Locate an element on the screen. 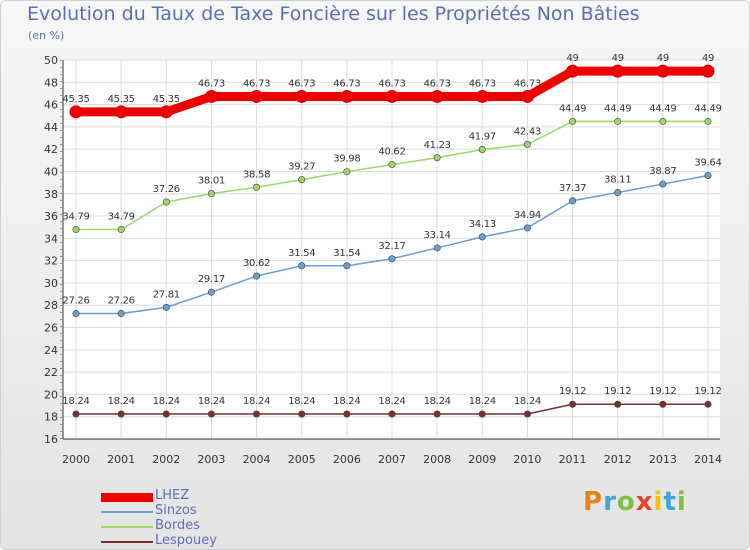  data-label: 41.23 is located at coordinates (437, 145).